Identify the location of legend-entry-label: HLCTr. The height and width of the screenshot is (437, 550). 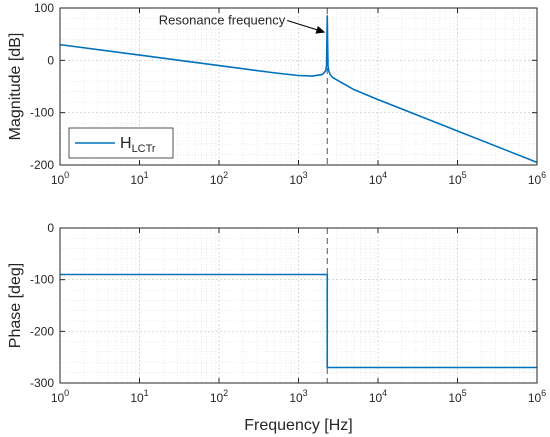
(138, 145).